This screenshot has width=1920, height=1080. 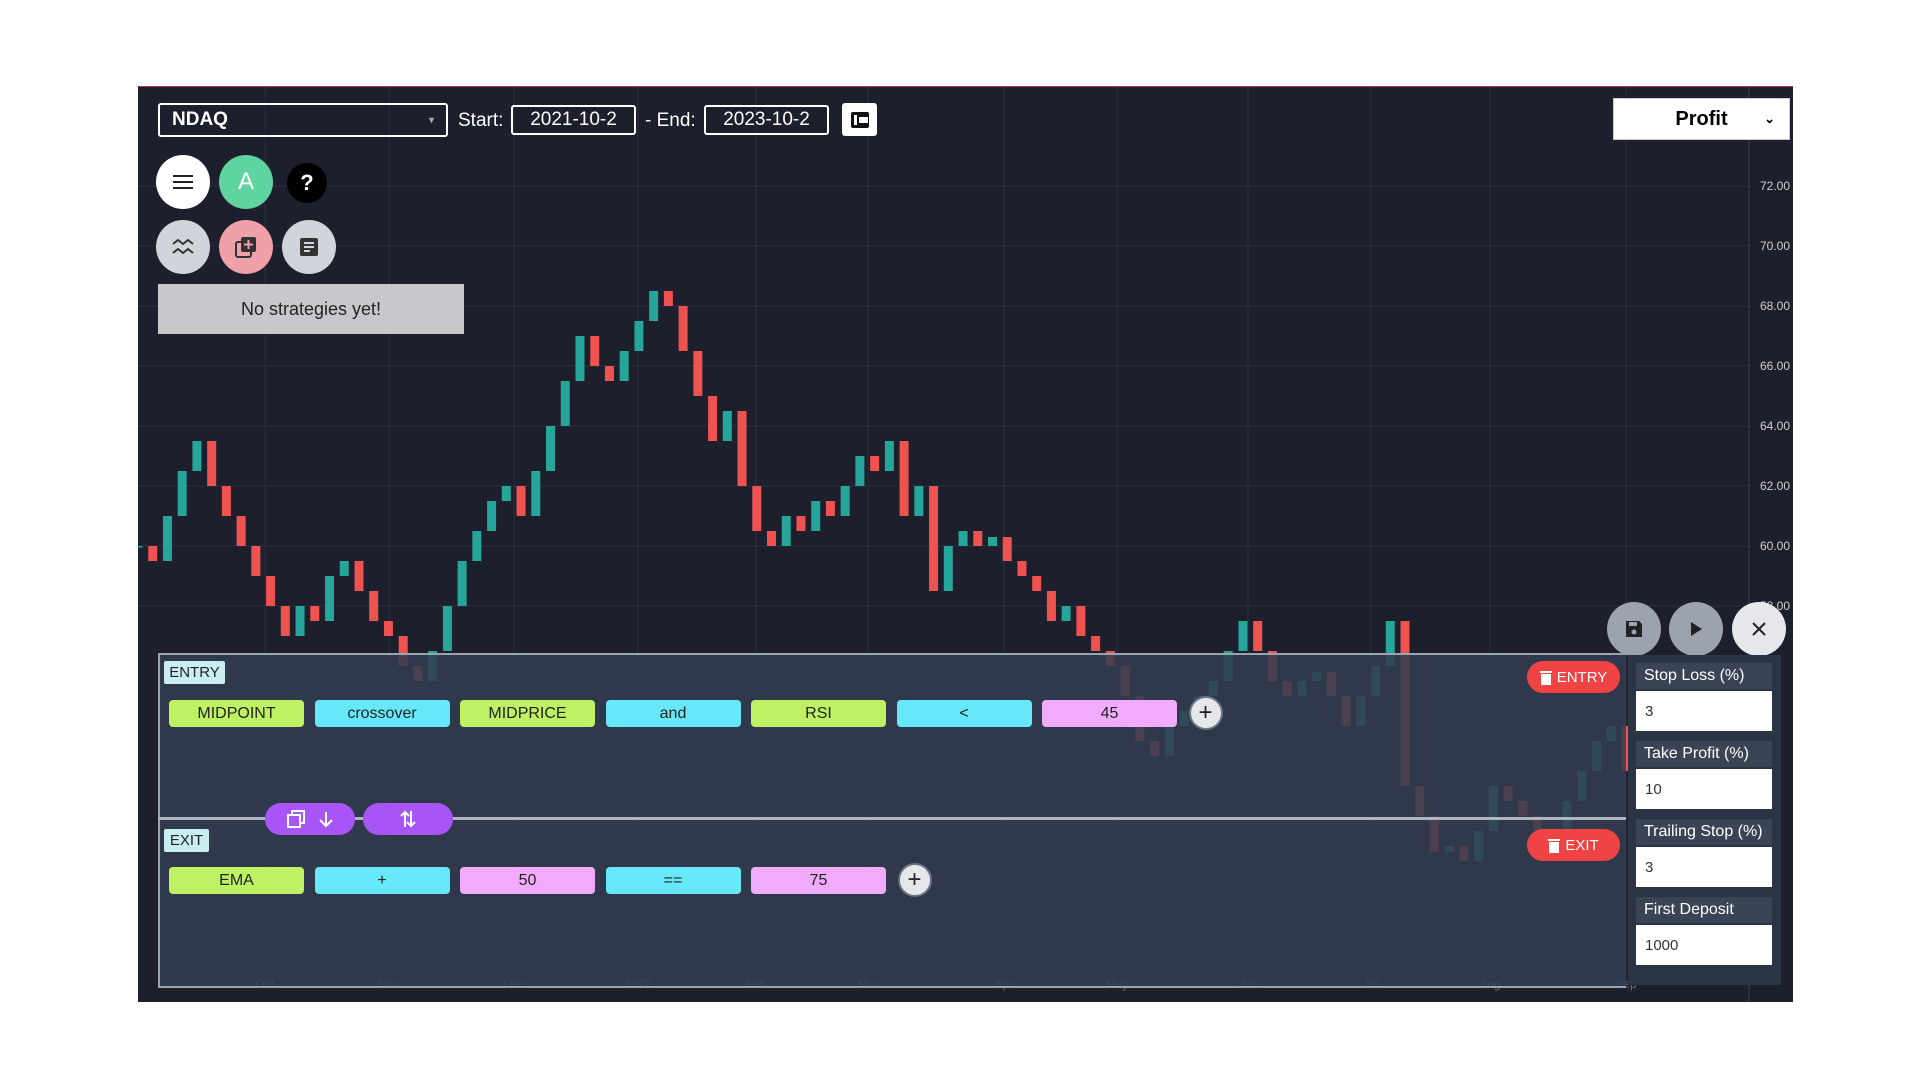 I want to click on entry-tag: ENTRY, so click(x=194, y=672).